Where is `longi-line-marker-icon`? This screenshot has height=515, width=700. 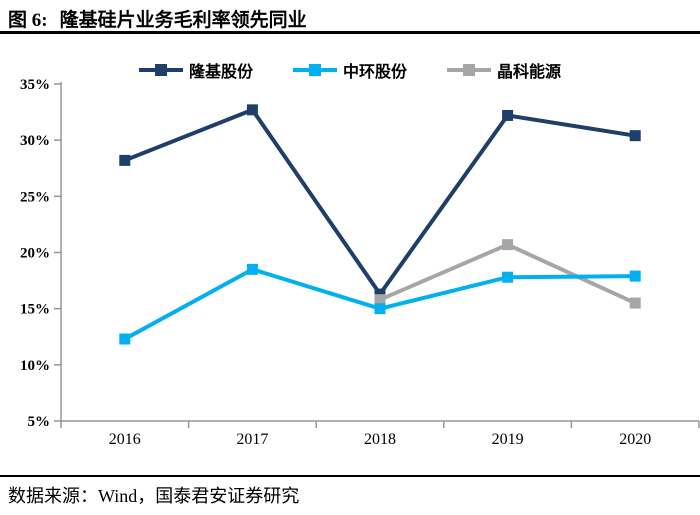 longi-line-marker-icon is located at coordinates (160, 70).